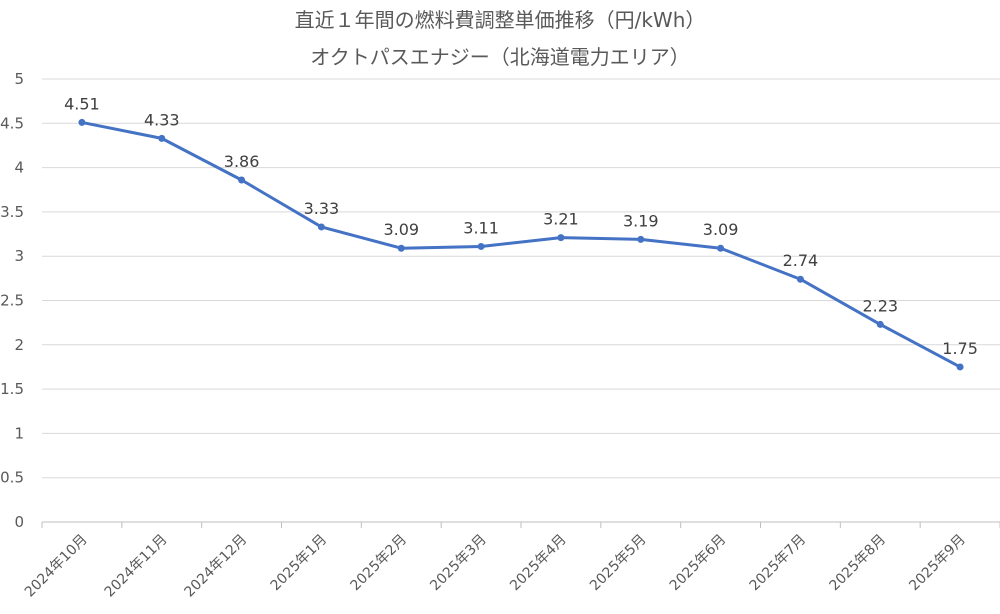 The image size is (1000, 614). Describe the element at coordinates (19, 433) in the screenshot. I see `y-tick-label: 1` at that location.